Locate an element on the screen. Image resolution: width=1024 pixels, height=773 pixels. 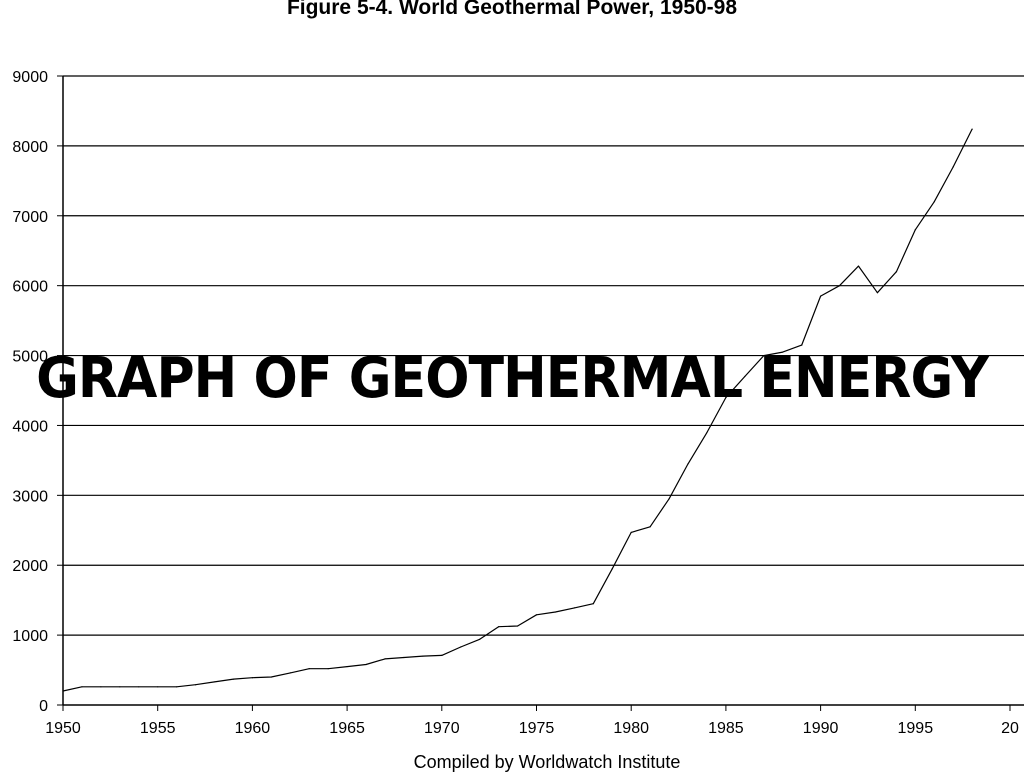
x-tick-label: 1995 is located at coordinates (916, 728).